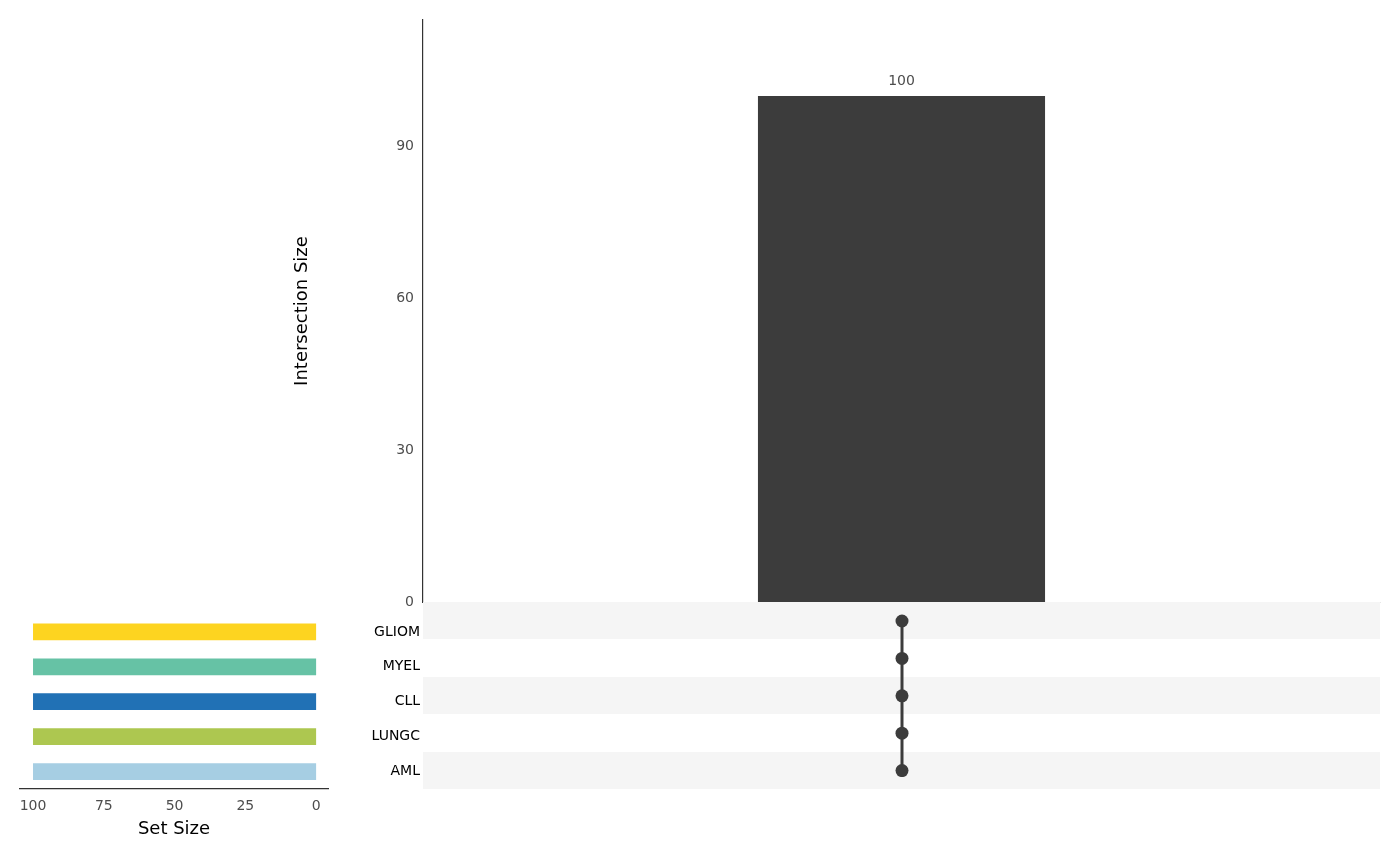 Image resolution: width=1400 pixels, height=866 pixels. I want to click on y-tick-label: 90, so click(405, 145).